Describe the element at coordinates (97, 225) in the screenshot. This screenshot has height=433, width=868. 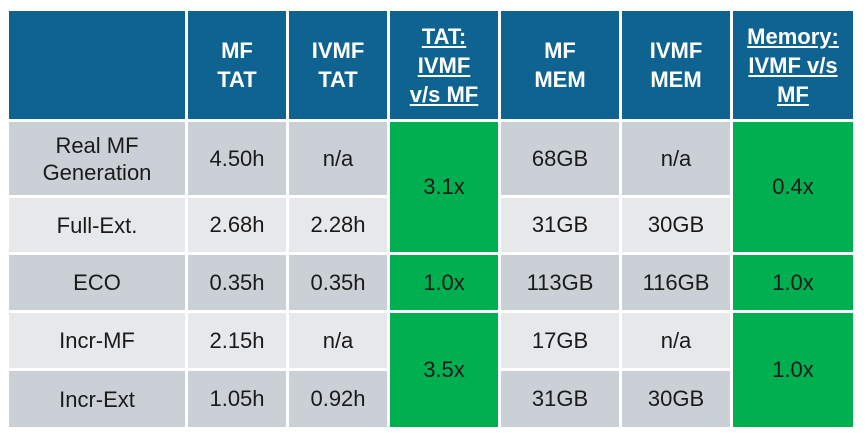
I see `row-label: Full-Ext.` at that location.